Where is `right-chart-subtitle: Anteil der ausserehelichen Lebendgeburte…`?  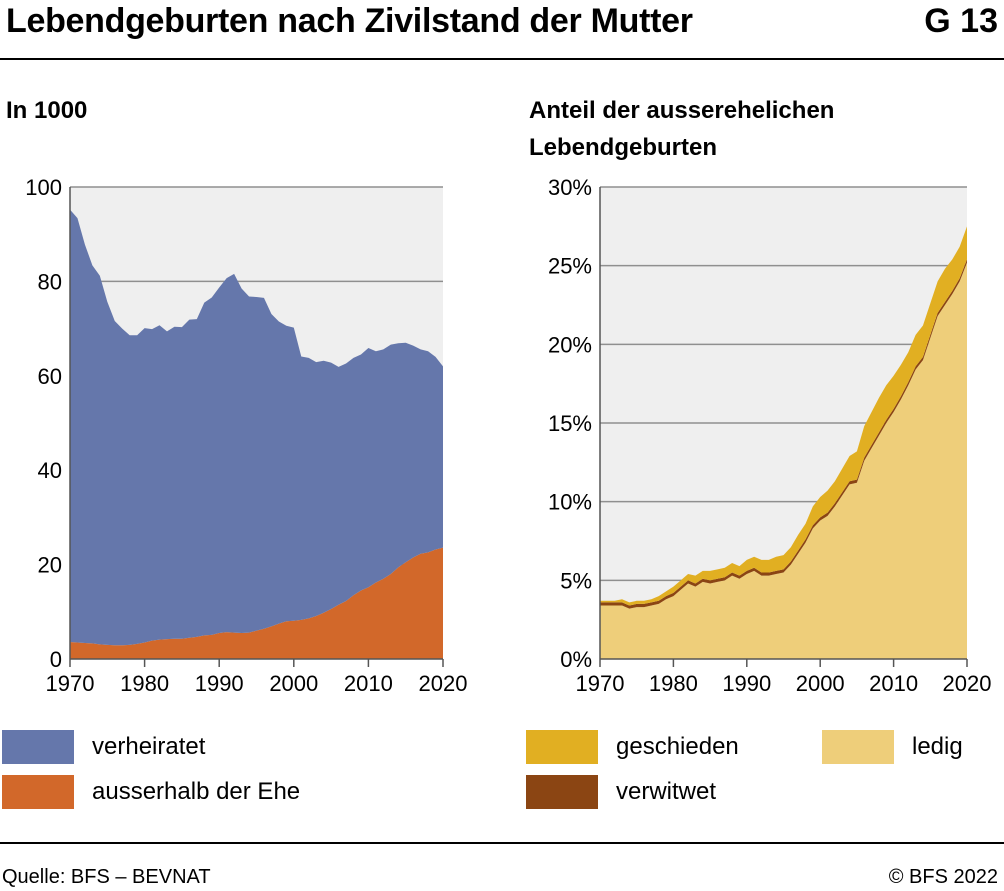
right-chart-subtitle: Anteil der ausserehelichen Lebendgeburte… is located at coordinates (682, 129).